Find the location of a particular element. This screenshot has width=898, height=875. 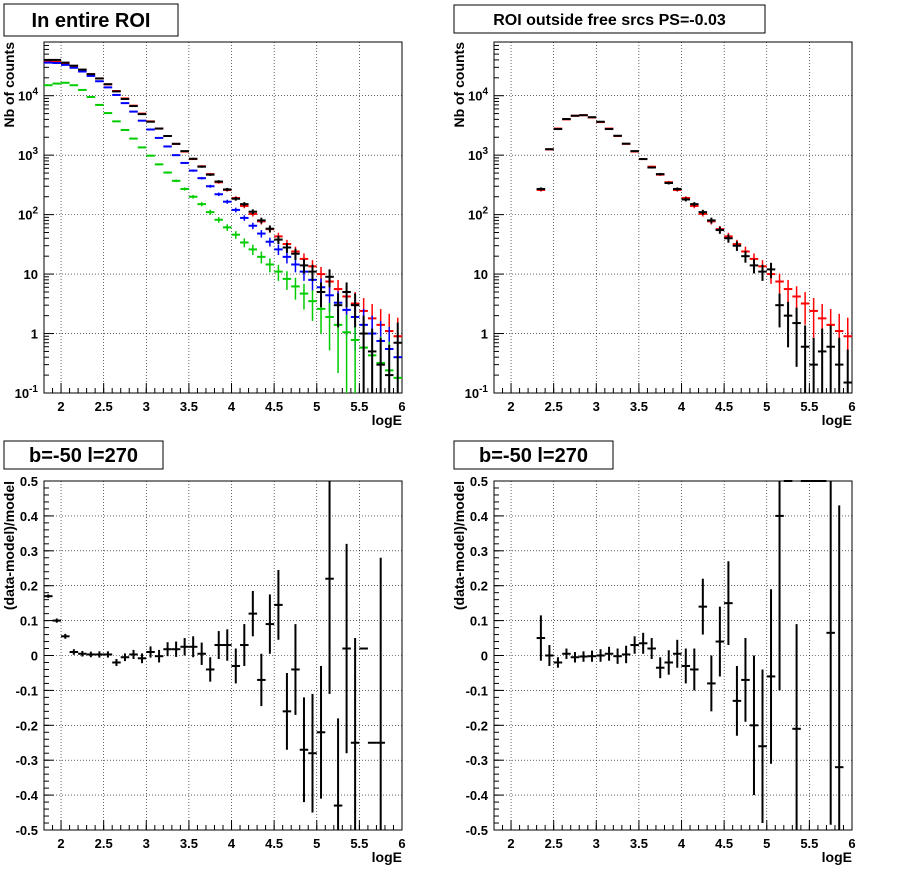

chart-title: ROI outside free srcs PS=-0.03 is located at coordinates (609, 20).